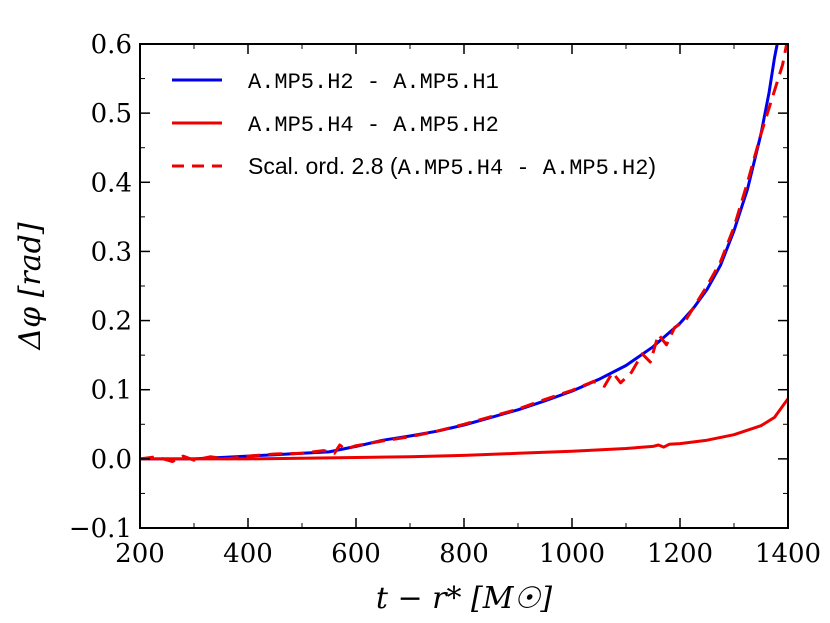  I want to click on y-tick-label: 0.4, so click(111, 183).